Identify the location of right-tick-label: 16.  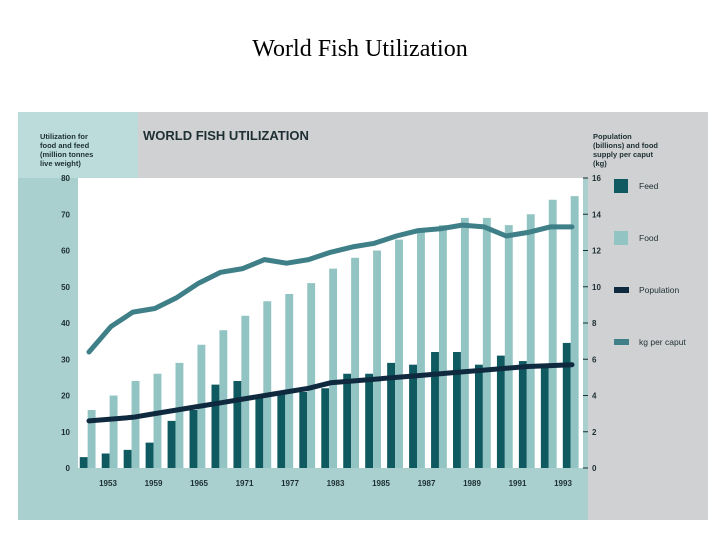
(596, 178).